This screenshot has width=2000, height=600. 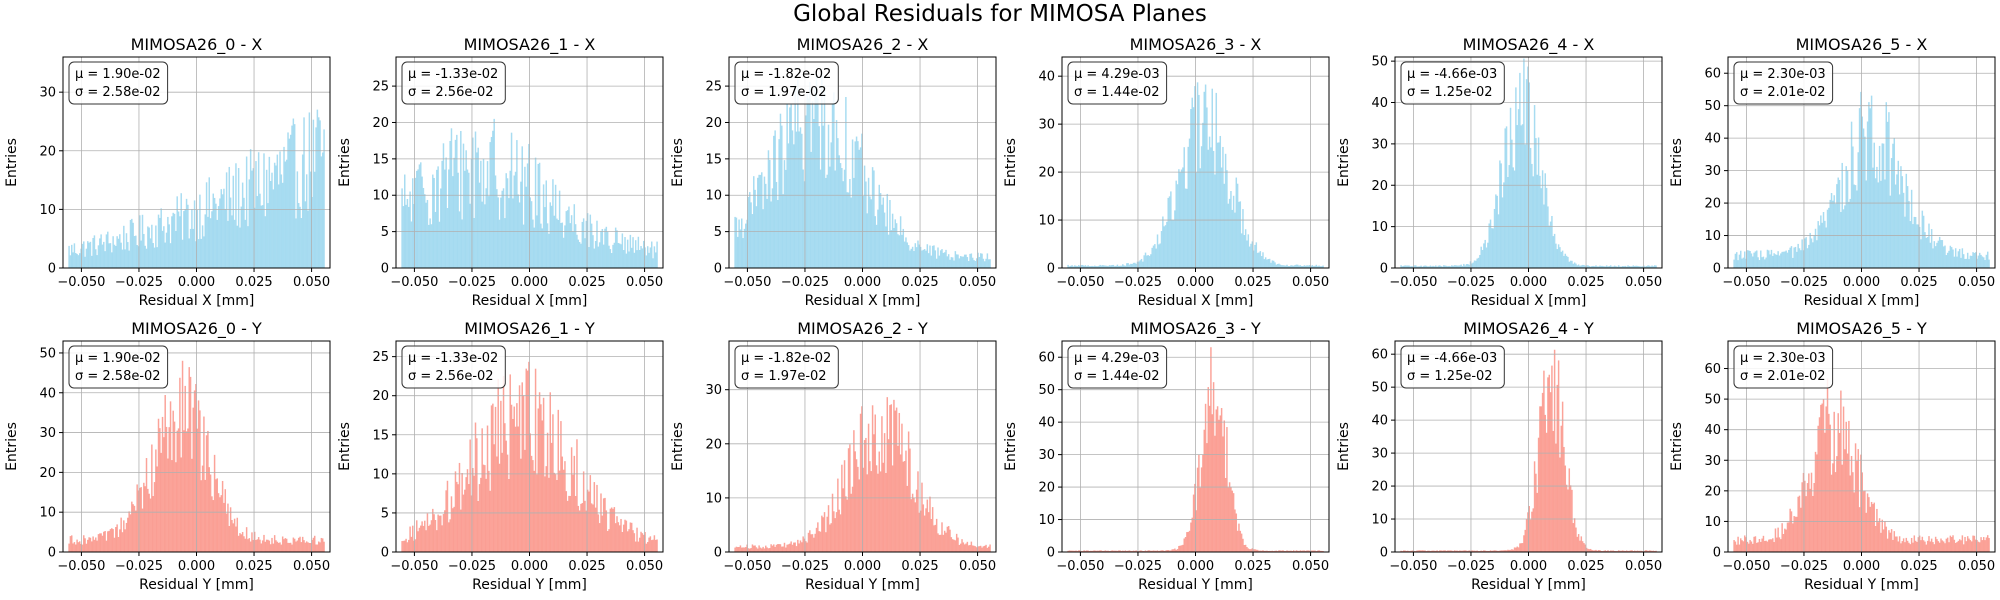 What do you see at coordinates (718, 553) in the screenshot?
I see `p8-ytick-label: 0` at bounding box center [718, 553].